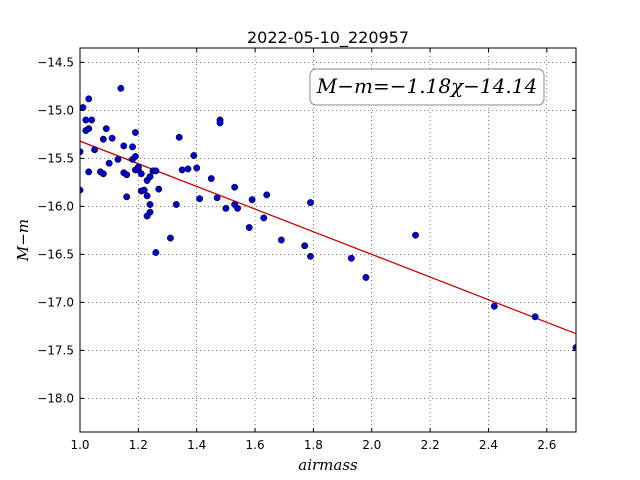 This screenshot has height=480, width=640. I want to click on x-tick-label: 1.6, so click(255, 445).